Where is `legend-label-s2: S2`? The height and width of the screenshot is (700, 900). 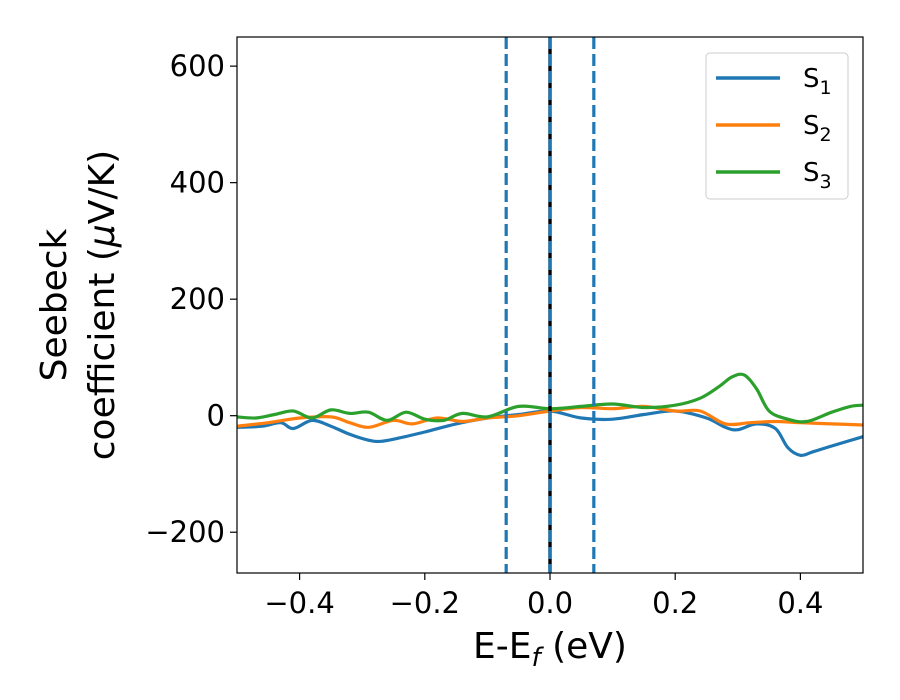
legend-label-s2: S2 is located at coordinates (817, 128).